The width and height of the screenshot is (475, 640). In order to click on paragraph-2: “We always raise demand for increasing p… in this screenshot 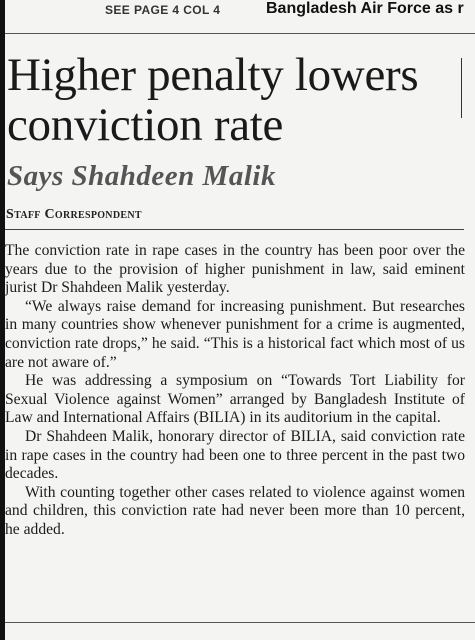, I will do `click(235, 334)`.